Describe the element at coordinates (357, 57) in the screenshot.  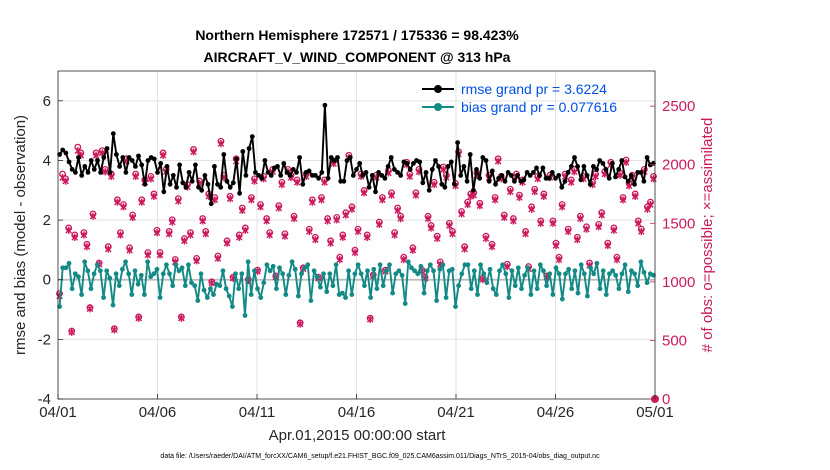
I see `chart-subtitle: AIRCRAFT_V_WIND_COMPONENT @ 313 hPa` at that location.